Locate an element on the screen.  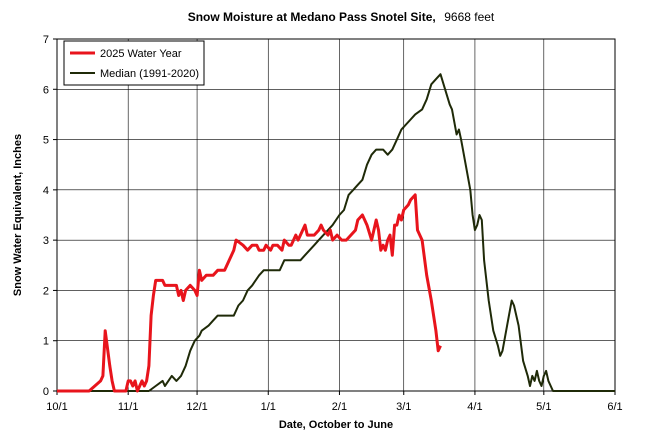
x-axis-label: Date, October to June is located at coordinates (336, 425).